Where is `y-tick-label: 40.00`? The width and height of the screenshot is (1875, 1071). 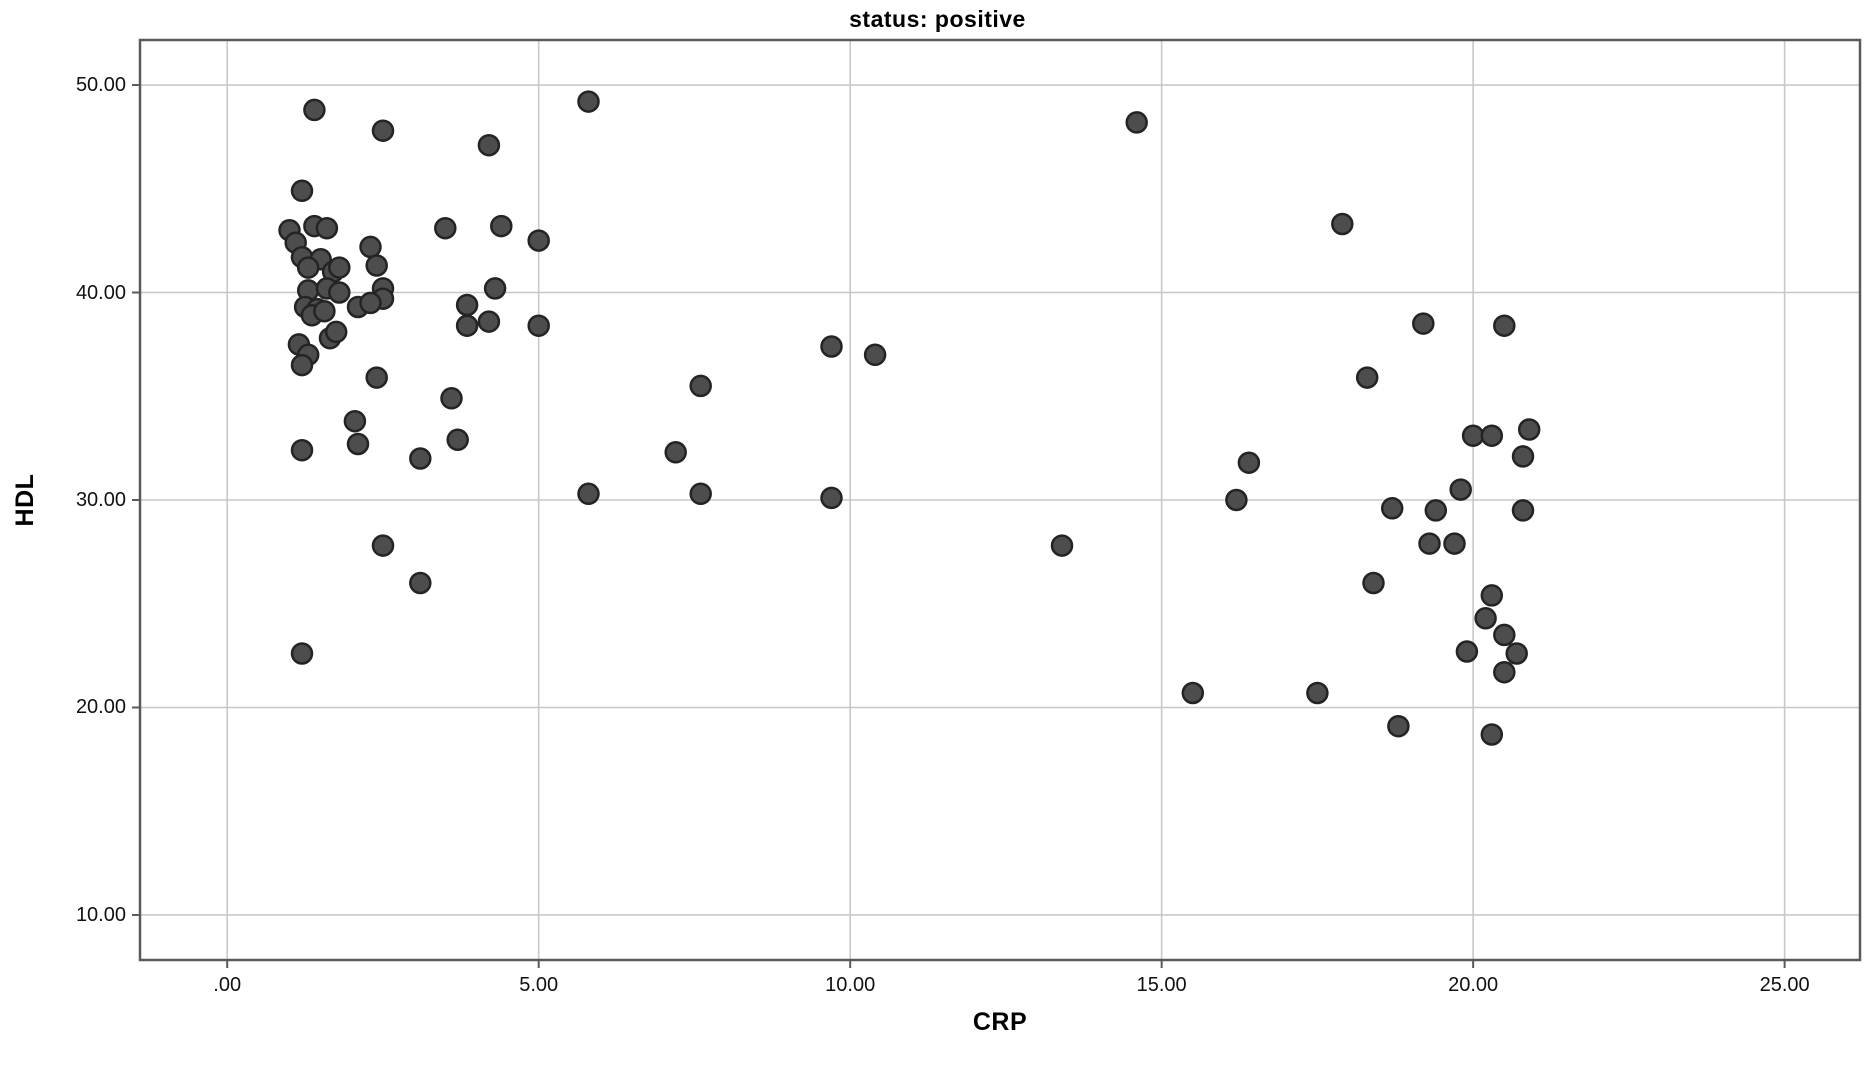
y-tick-label: 40.00 is located at coordinates (100, 292).